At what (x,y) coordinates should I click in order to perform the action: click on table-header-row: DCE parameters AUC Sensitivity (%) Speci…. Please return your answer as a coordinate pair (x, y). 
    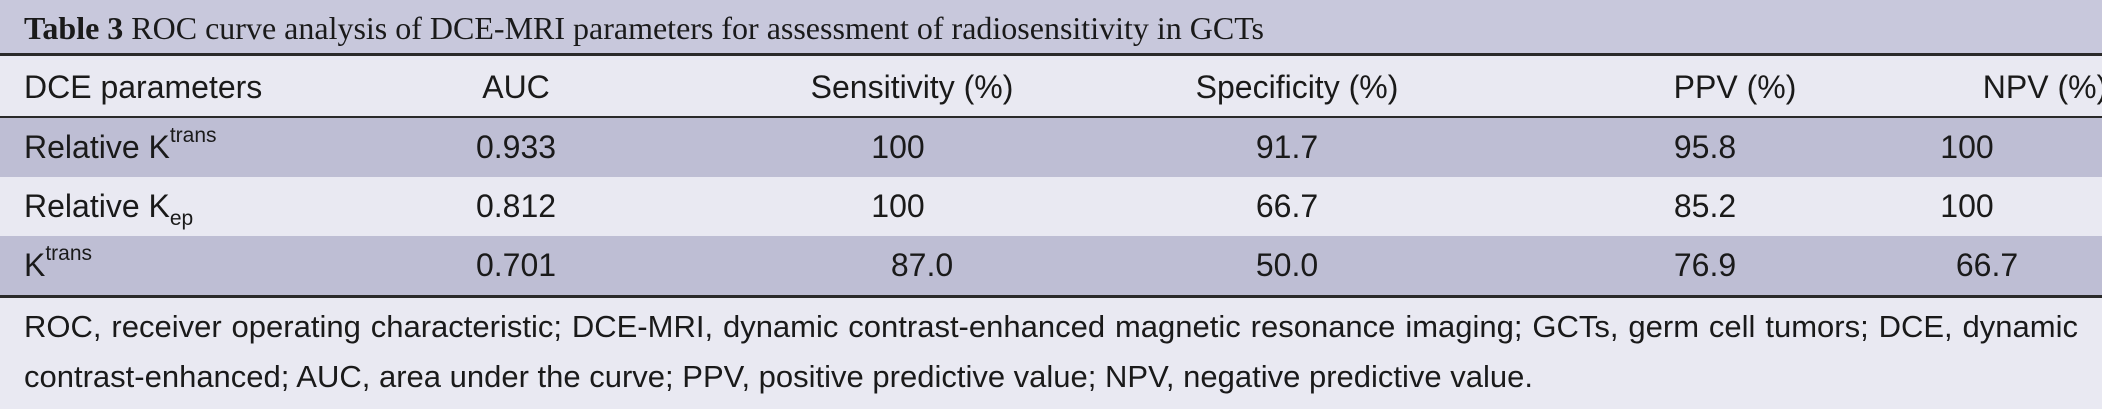
    Looking at the image, I should click on (1051, 88).